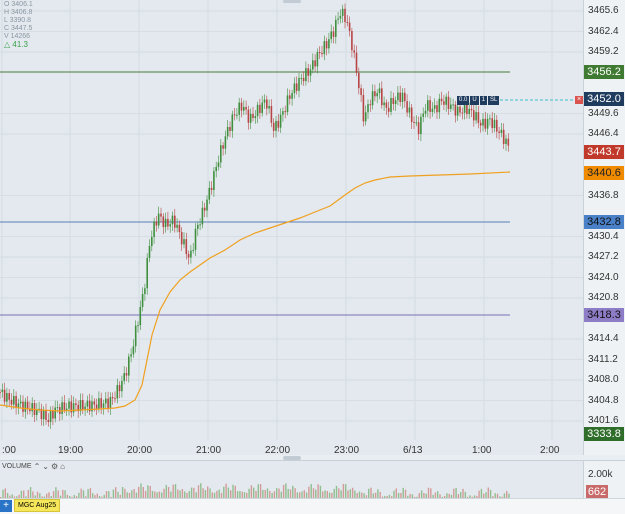 The height and width of the screenshot is (514, 625). Describe the element at coordinates (292, 1) in the screenshot. I see `top-scroll-handle` at that location.